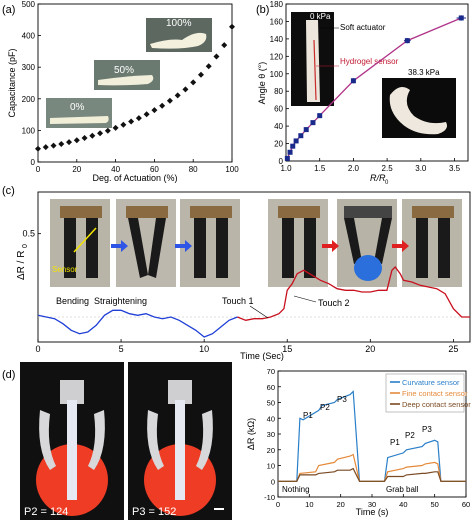 Image resolution: width=474 pixels, height=522 pixels. I want to click on label-p3-first: P3, so click(342, 399).